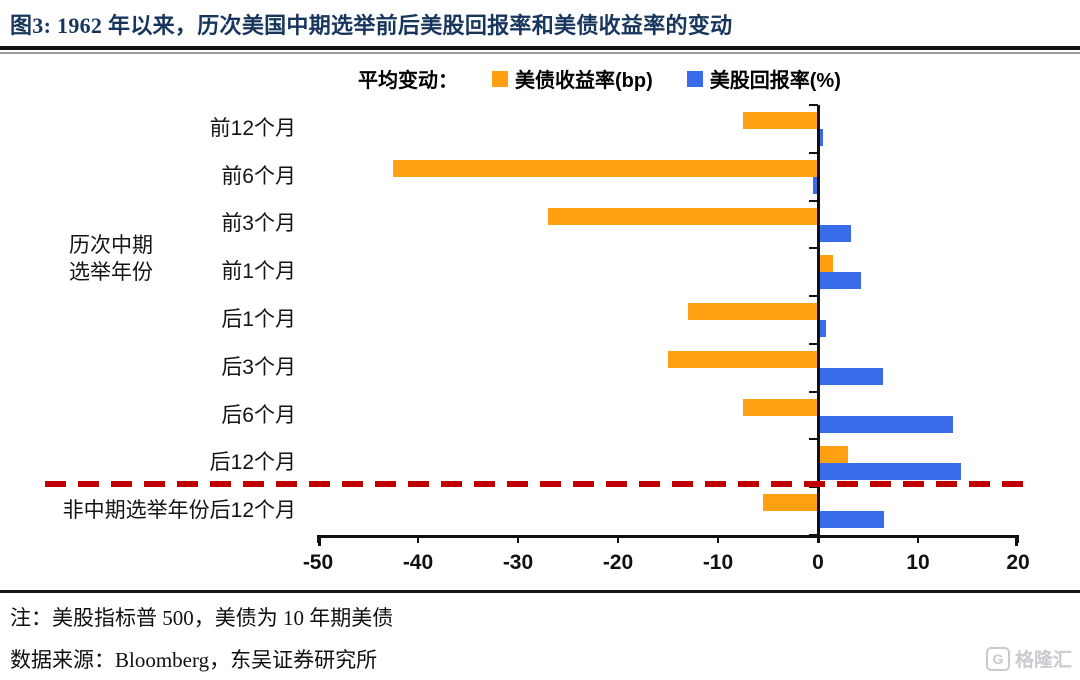 Image resolution: width=1080 pixels, height=680 pixels. What do you see at coordinates (1043, 660) in the screenshot?
I see `gelonghui-watermark-text: 格隆汇` at bounding box center [1043, 660].